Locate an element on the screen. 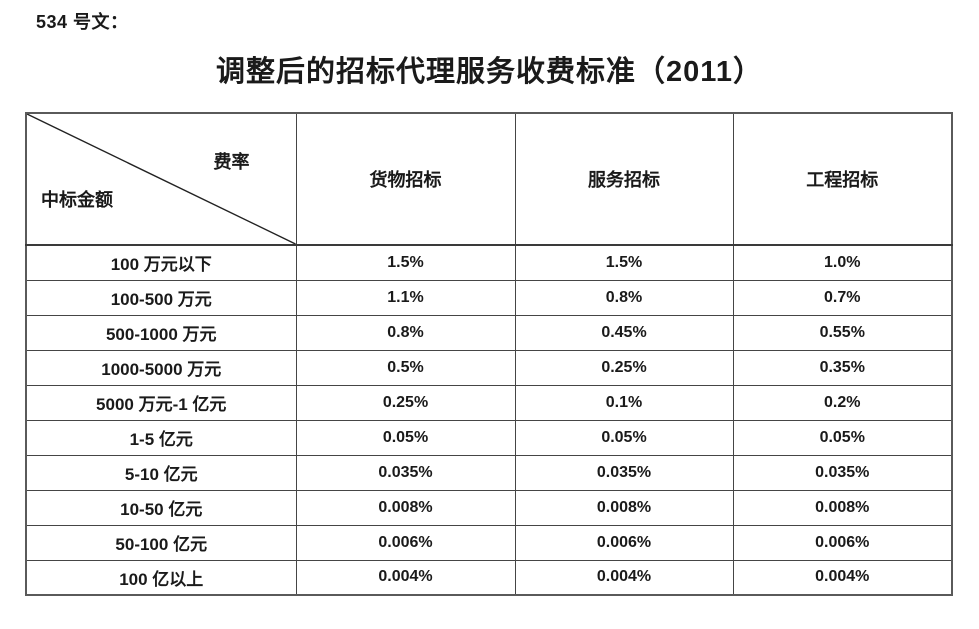 Image resolution: width=979 pixels, height=629 pixels. table-row: 100 亿以上 0.004% 0.004% 0.004% is located at coordinates (489, 577).